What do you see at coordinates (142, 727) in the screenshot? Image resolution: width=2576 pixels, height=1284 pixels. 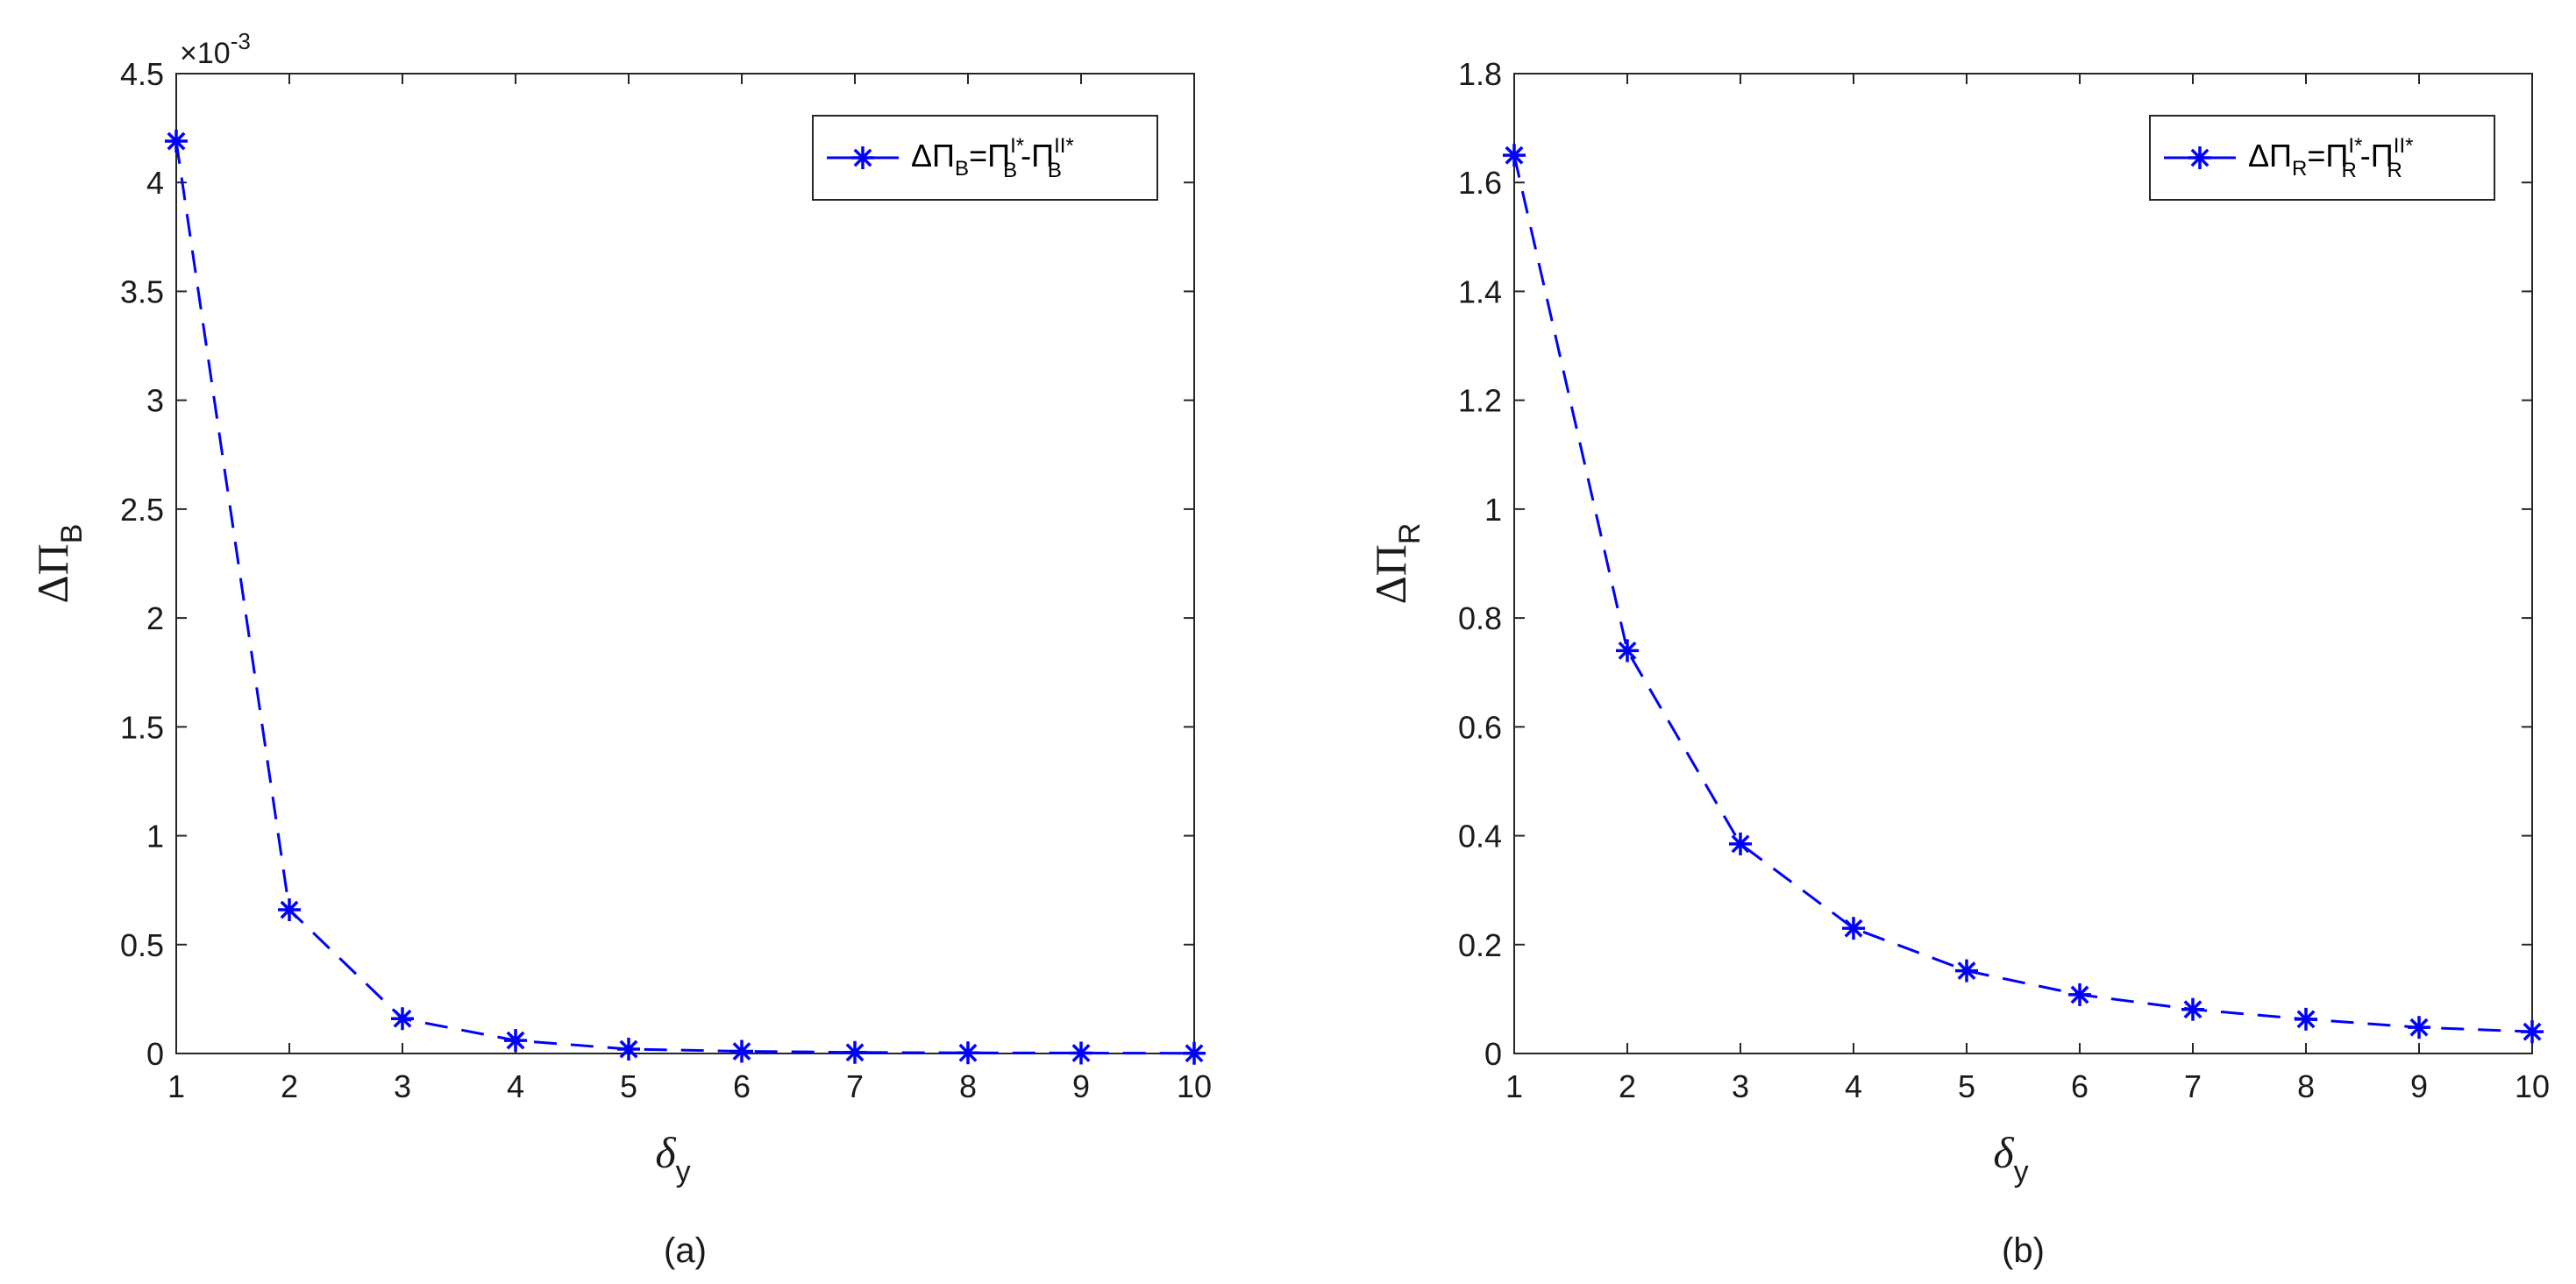 I see `y-tick-label: 1.5` at bounding box center [142, 727].